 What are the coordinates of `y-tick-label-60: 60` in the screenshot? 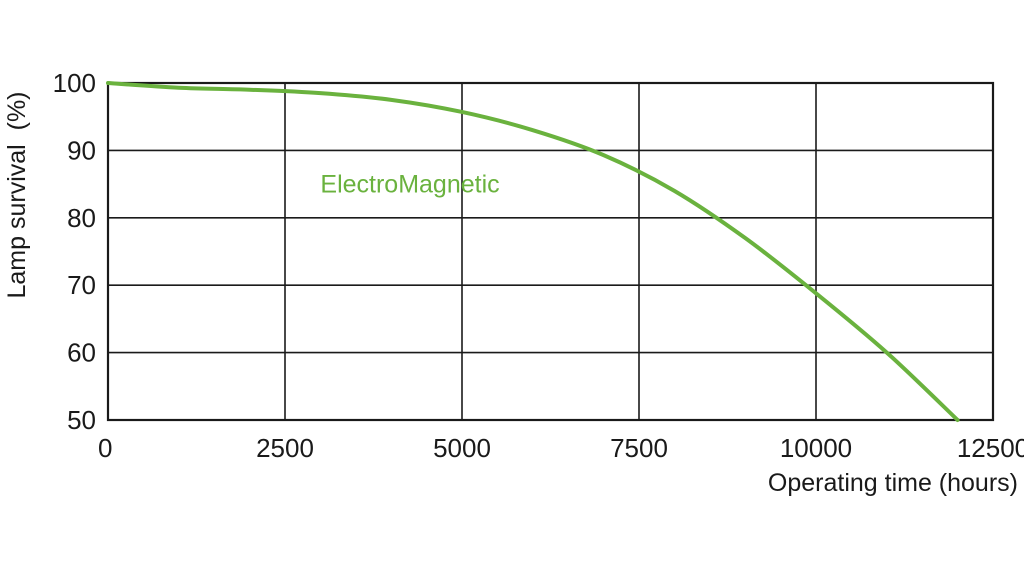 It's located at (81, 353).